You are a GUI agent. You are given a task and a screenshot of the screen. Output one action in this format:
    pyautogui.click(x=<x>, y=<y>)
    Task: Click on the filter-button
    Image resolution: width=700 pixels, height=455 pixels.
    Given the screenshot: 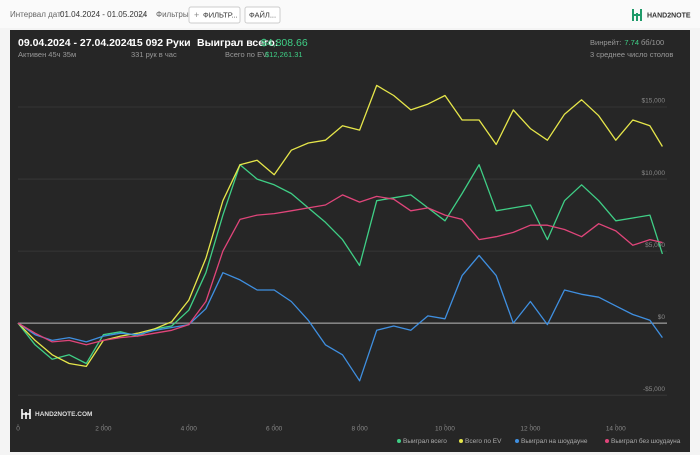 What is the action you would take?
    pyautogui.click(x=214, y=15)
    